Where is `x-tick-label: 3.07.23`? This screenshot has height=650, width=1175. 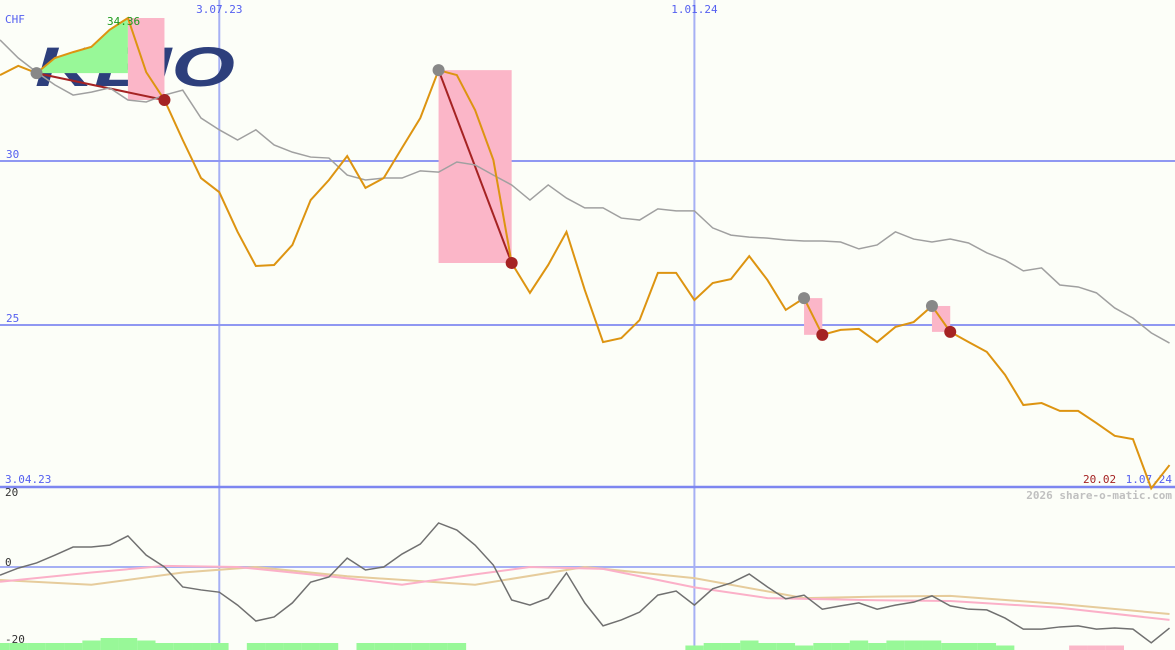
x-tick-label: 3.07.23 is located at coordinates (219, 9).